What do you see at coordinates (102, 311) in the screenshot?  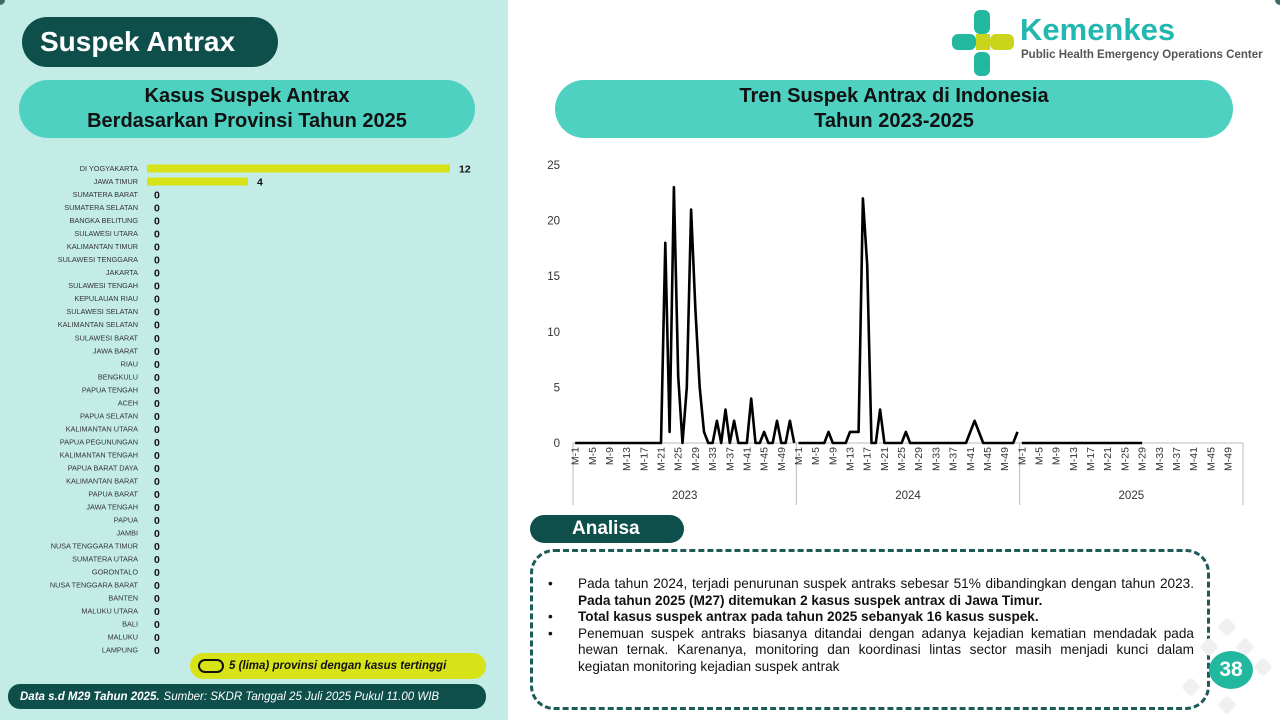 I see `province-label: SULAWESI SELATAN` at bounding box center [102, 311].